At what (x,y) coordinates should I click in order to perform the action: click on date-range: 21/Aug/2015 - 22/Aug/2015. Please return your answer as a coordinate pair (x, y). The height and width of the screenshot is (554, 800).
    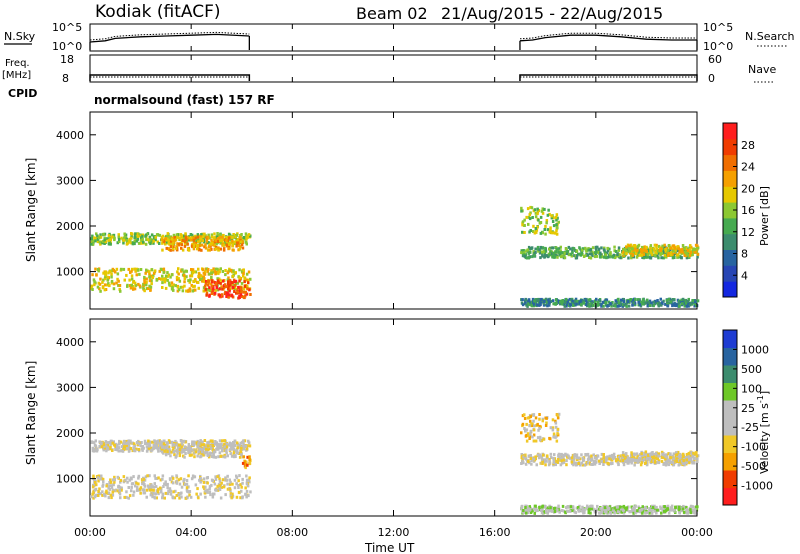
    Looking at the image, I should click on (552, 13).